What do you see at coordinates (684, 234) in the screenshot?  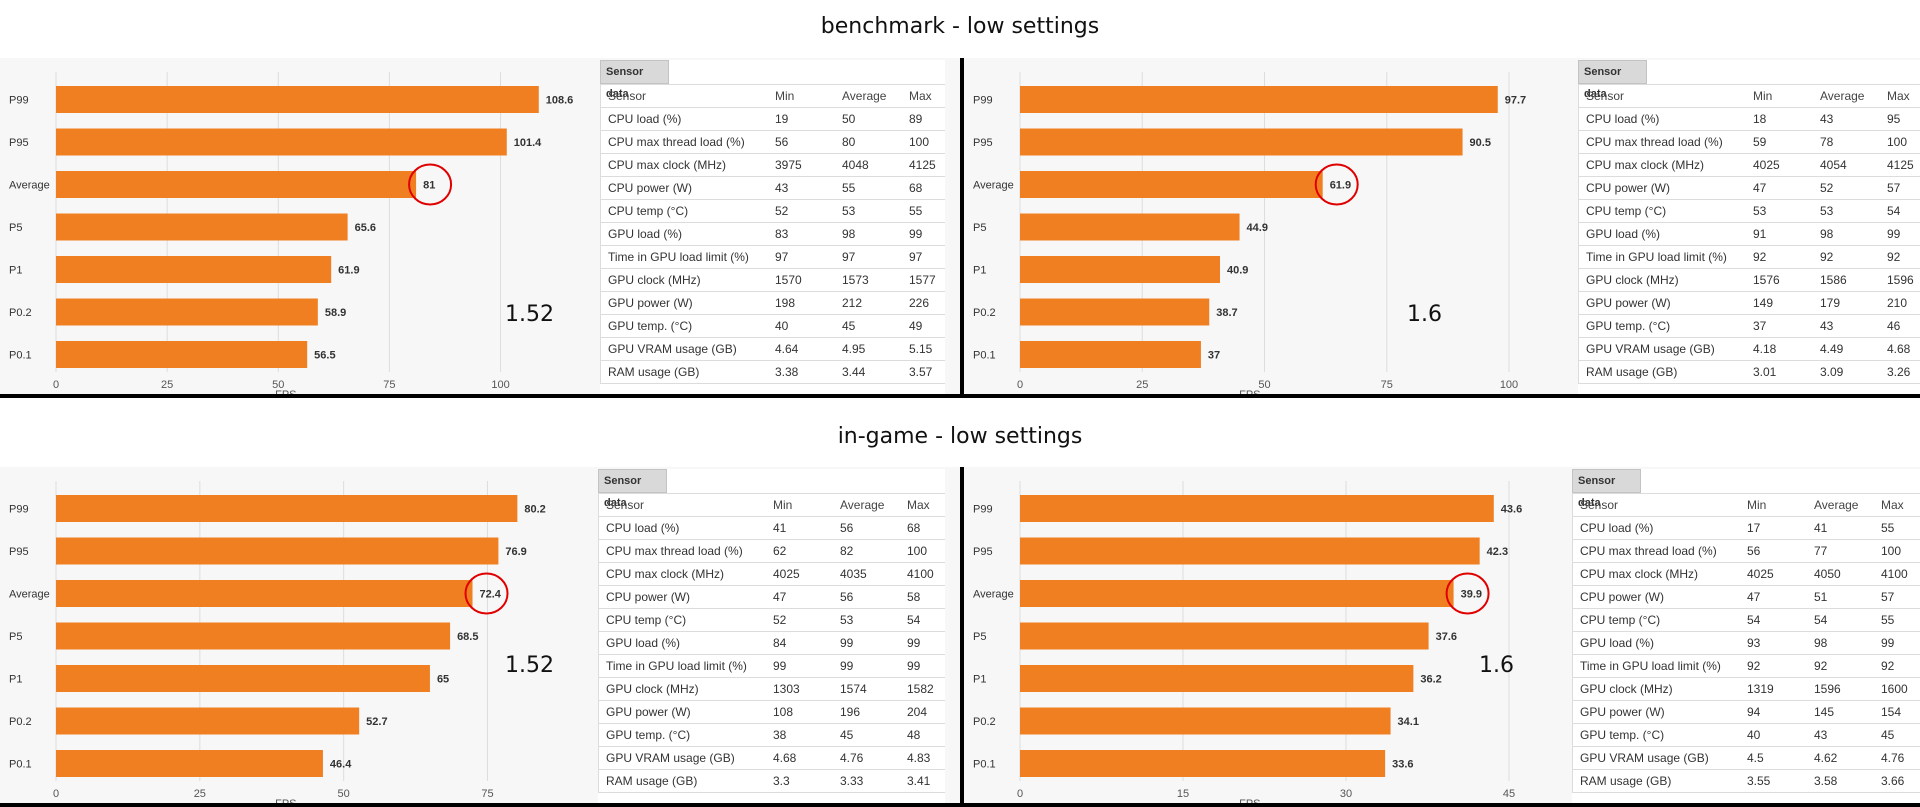 I see `sensor-cell: GPU load (%)` at bounding box center [684, 234].